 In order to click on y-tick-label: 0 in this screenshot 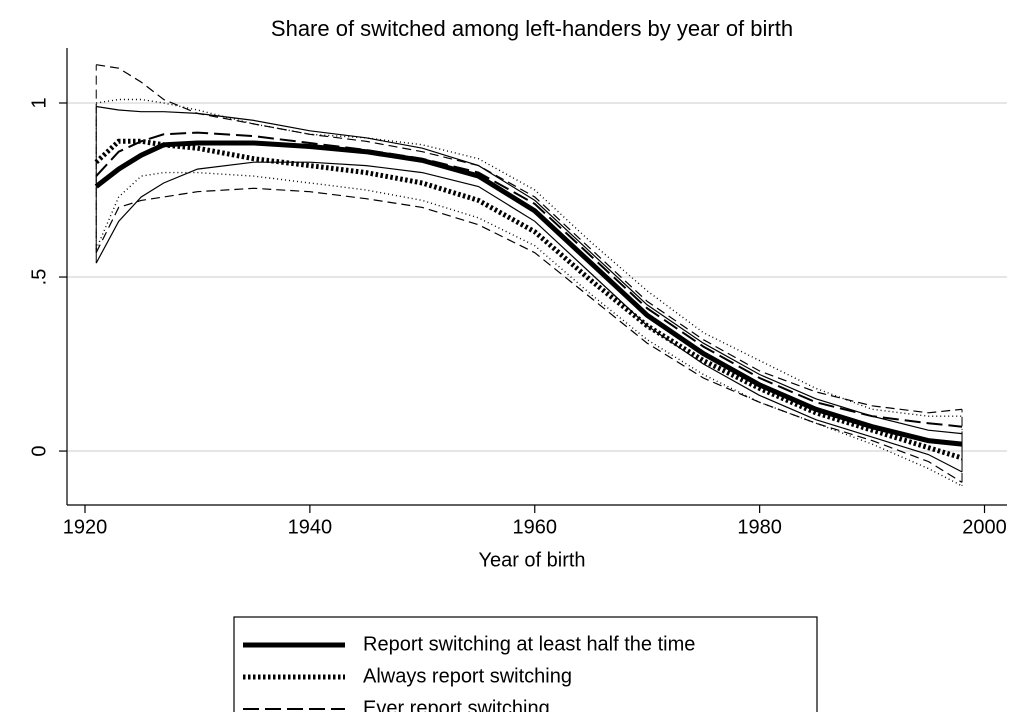, I will do `click(39, 450)`.